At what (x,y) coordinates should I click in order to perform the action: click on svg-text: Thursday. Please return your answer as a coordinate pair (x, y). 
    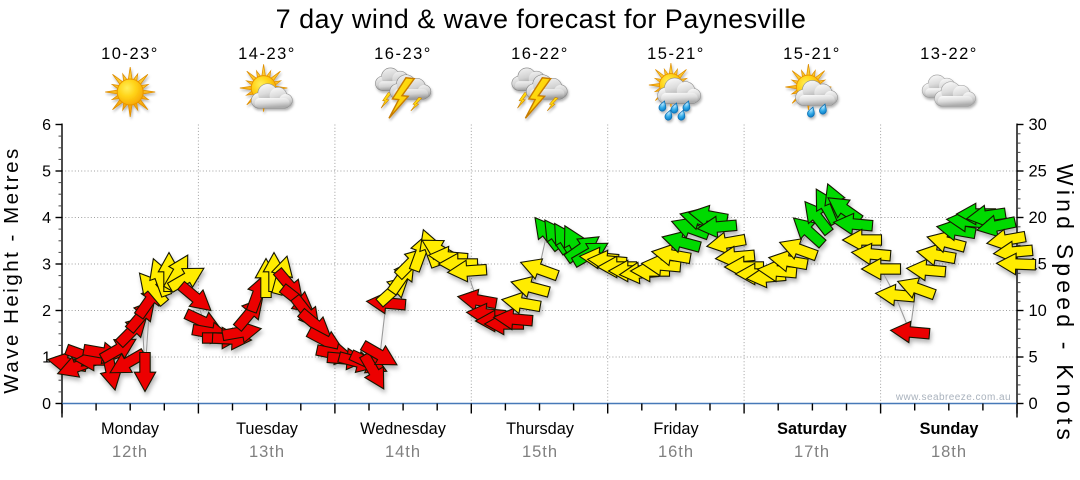
    Looking at the image, I should click on (540, 429).